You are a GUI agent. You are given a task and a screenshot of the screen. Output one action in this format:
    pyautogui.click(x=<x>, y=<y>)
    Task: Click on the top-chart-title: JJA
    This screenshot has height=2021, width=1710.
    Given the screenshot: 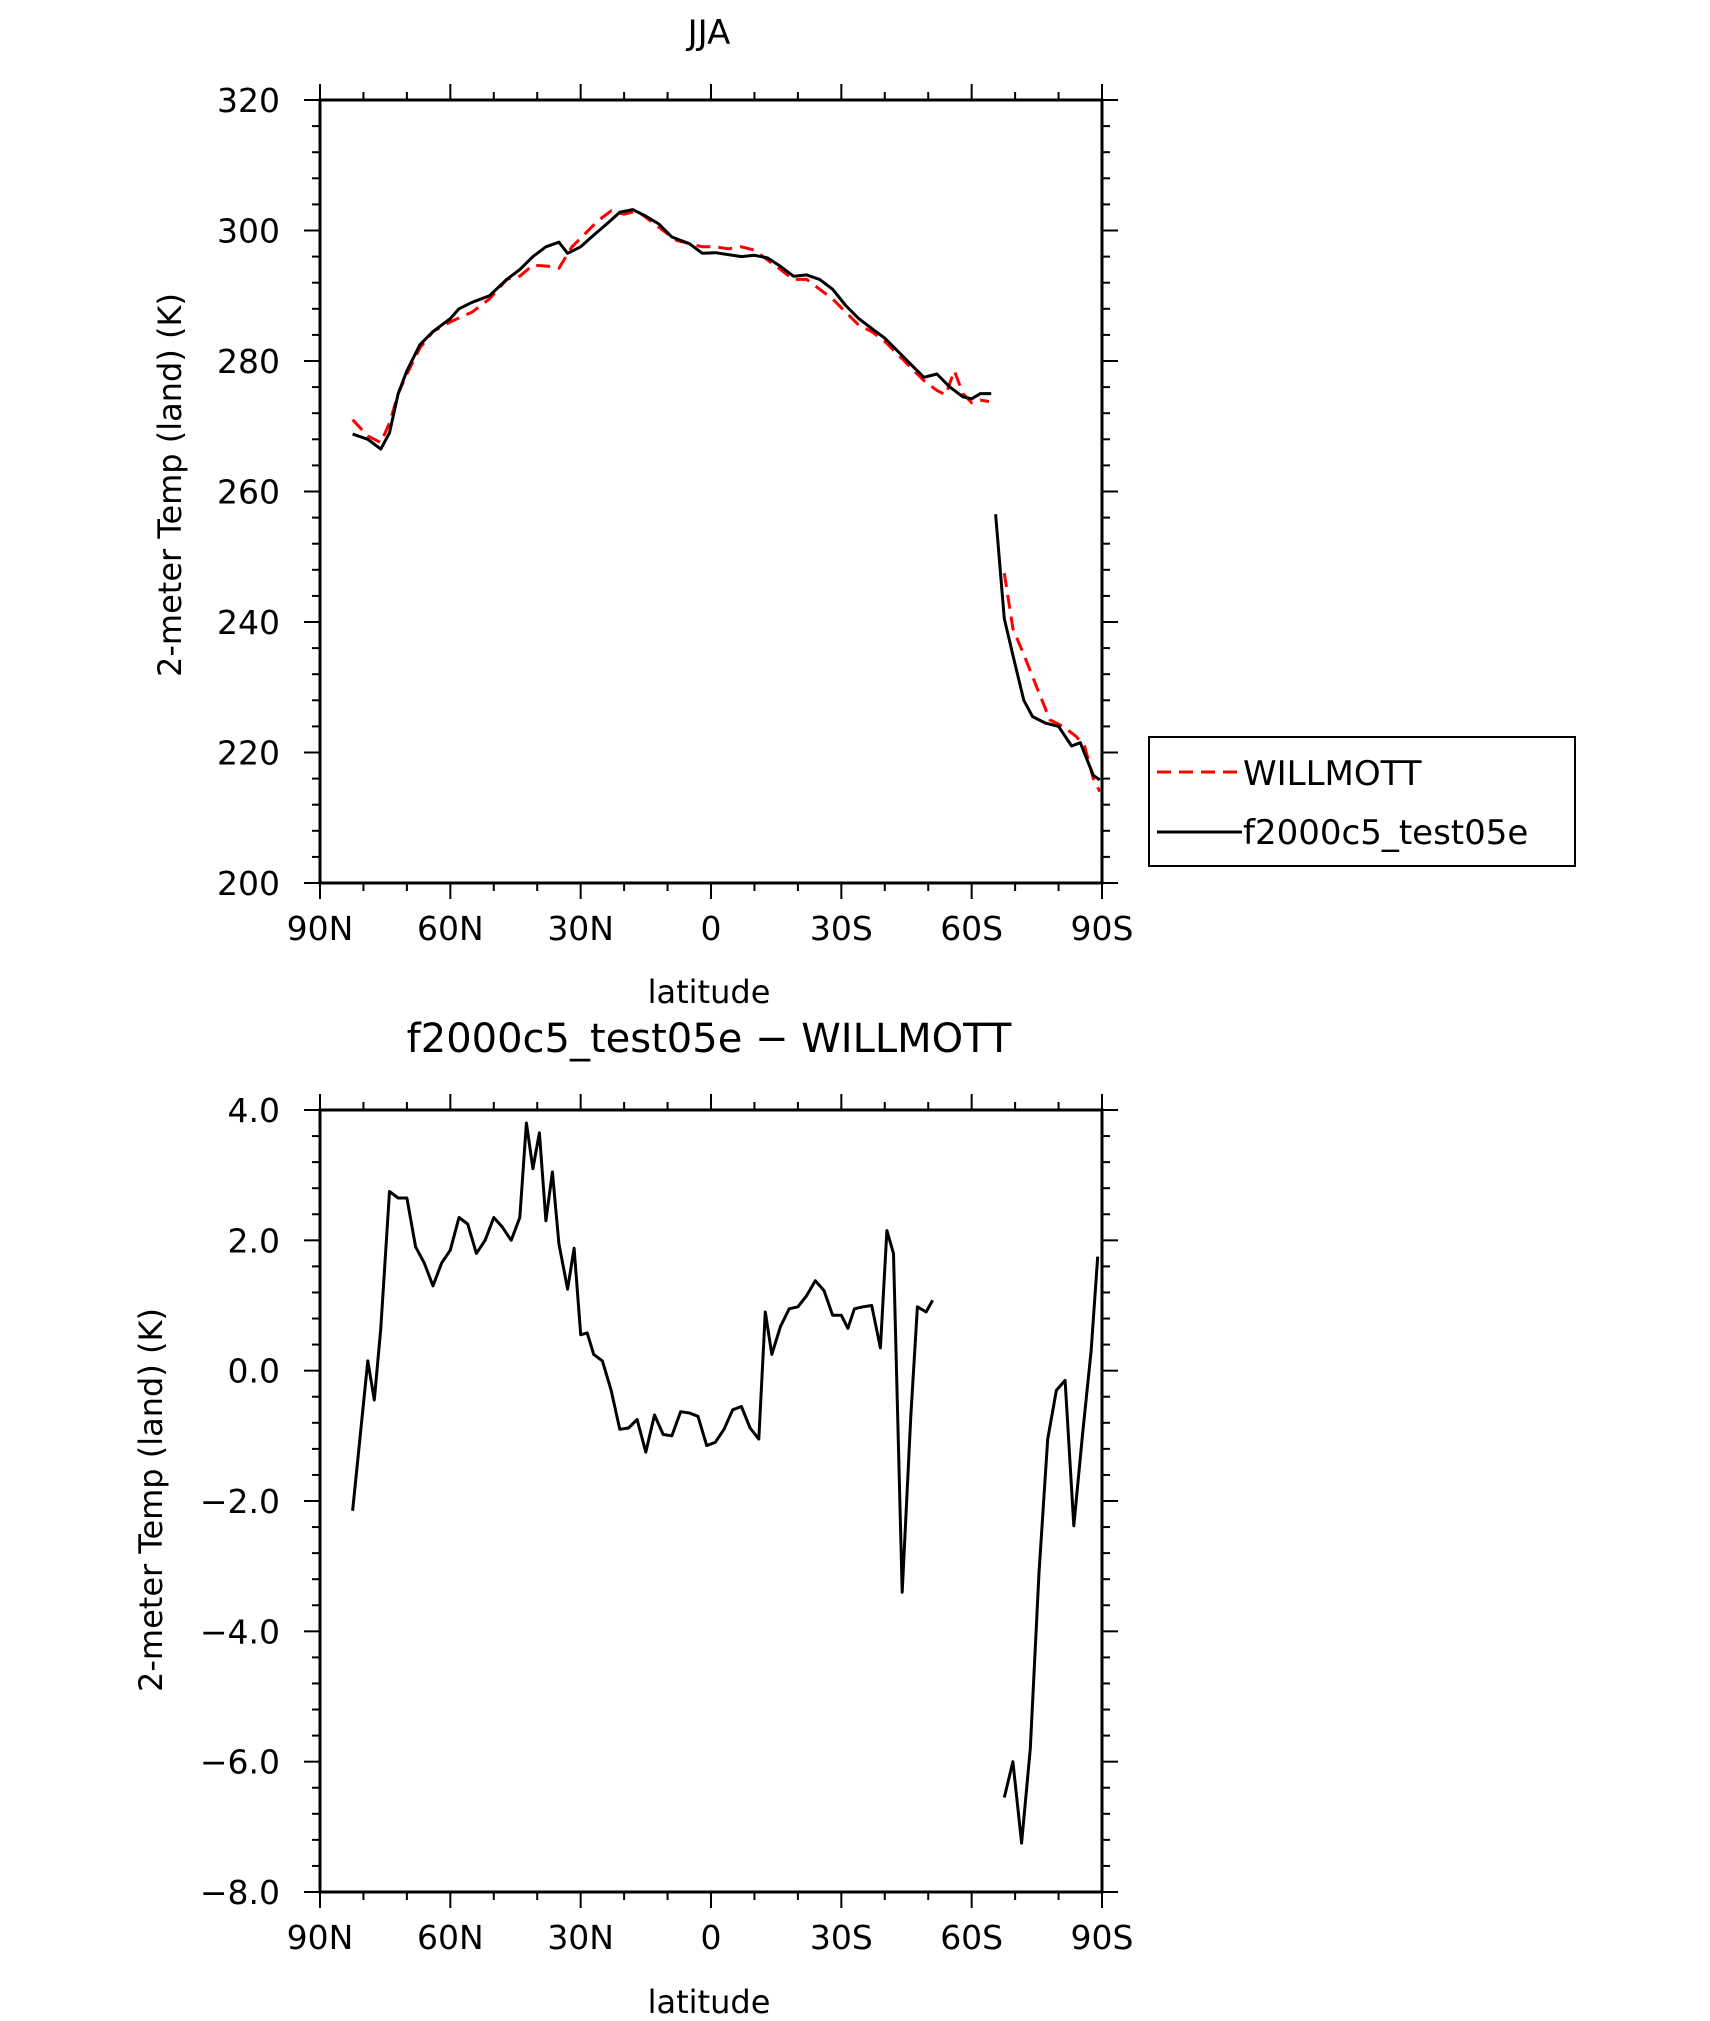 What is the action you would take?
    pyautogui.click(x=708, y=33)
    